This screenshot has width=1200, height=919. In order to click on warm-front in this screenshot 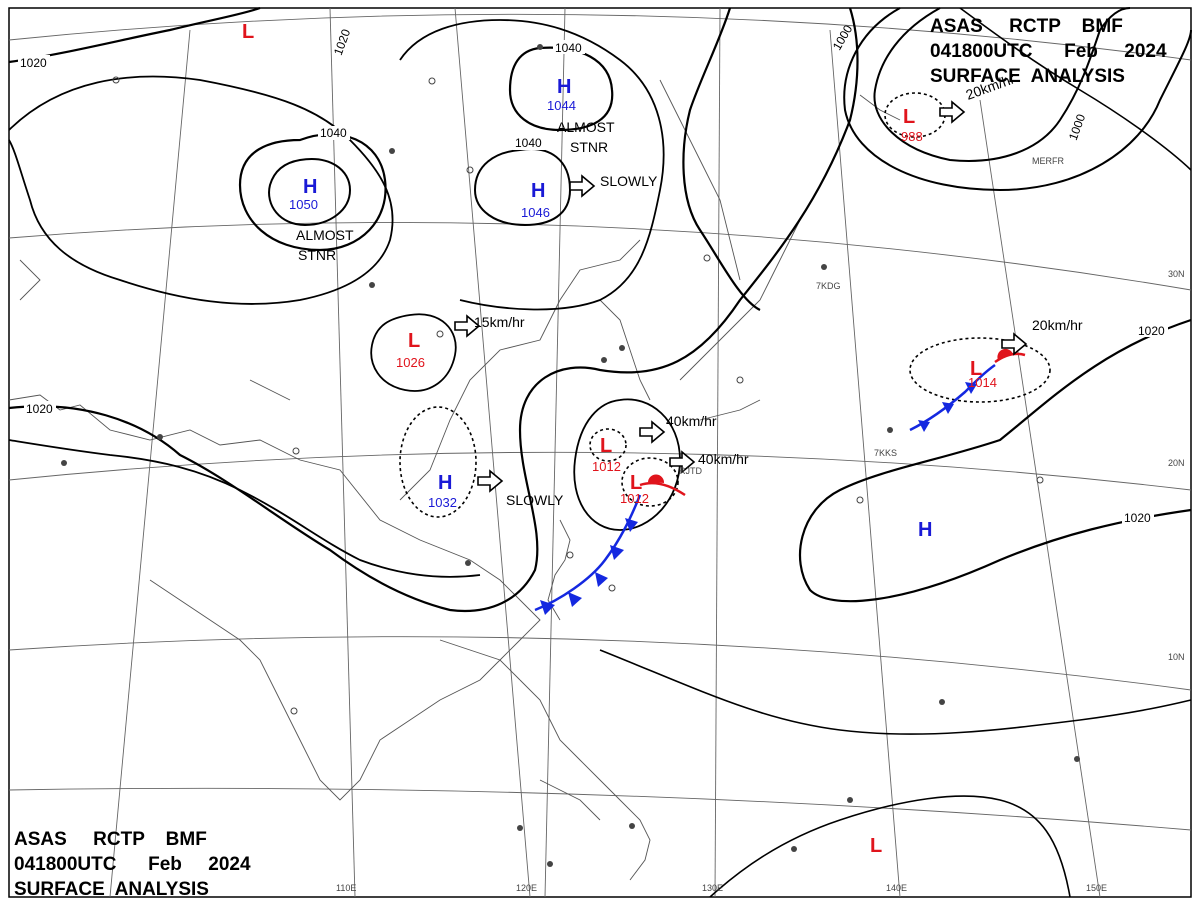, I will do `click(832, 422)`.